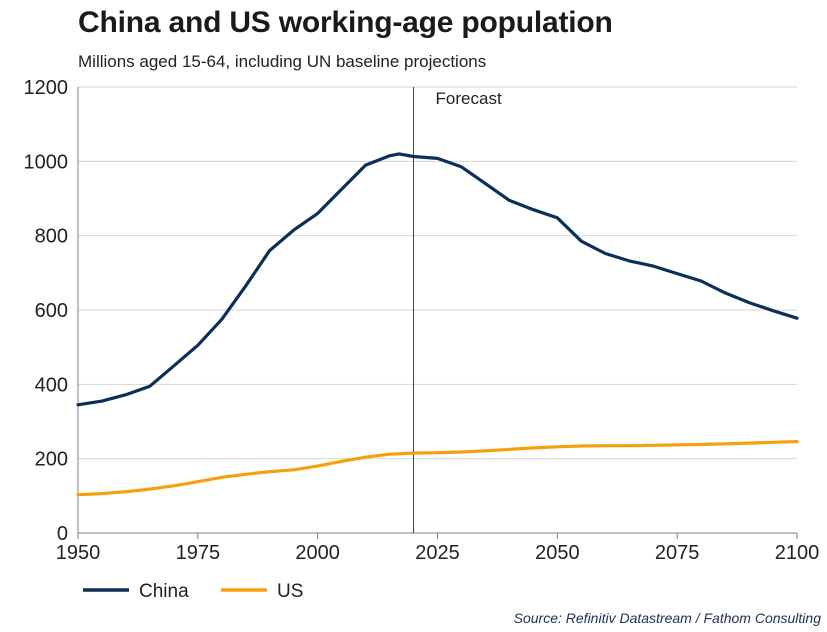 Image resolution: width=827 pixels, height=632 pixels. Describe the element at coordinates (557, 553) in the screenshot. I see `x-tick-label: 2050` at that location.